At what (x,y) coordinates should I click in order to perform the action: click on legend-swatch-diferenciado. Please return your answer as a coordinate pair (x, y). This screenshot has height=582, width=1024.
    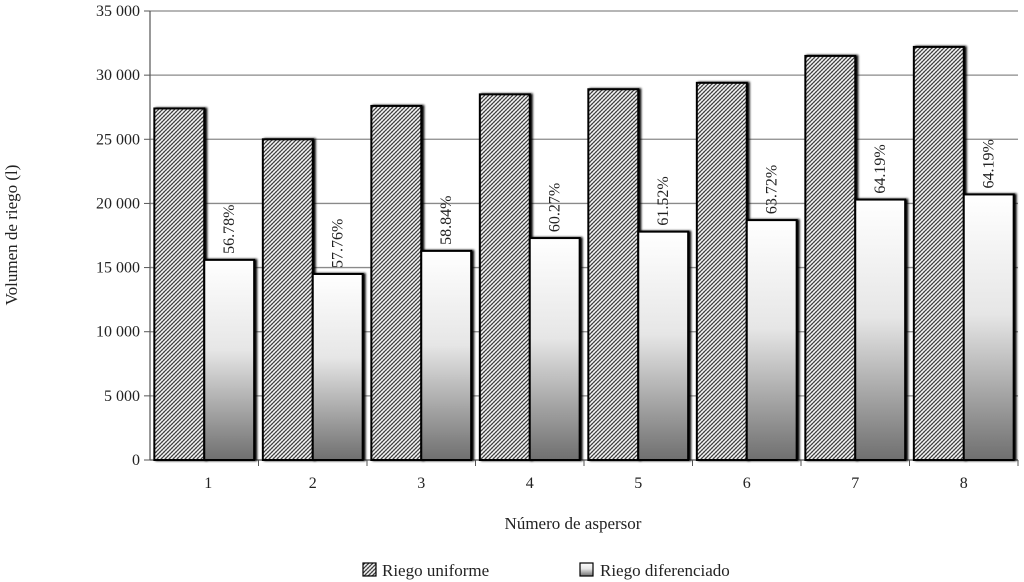
    Looking at the image, I should click on (586, 569).